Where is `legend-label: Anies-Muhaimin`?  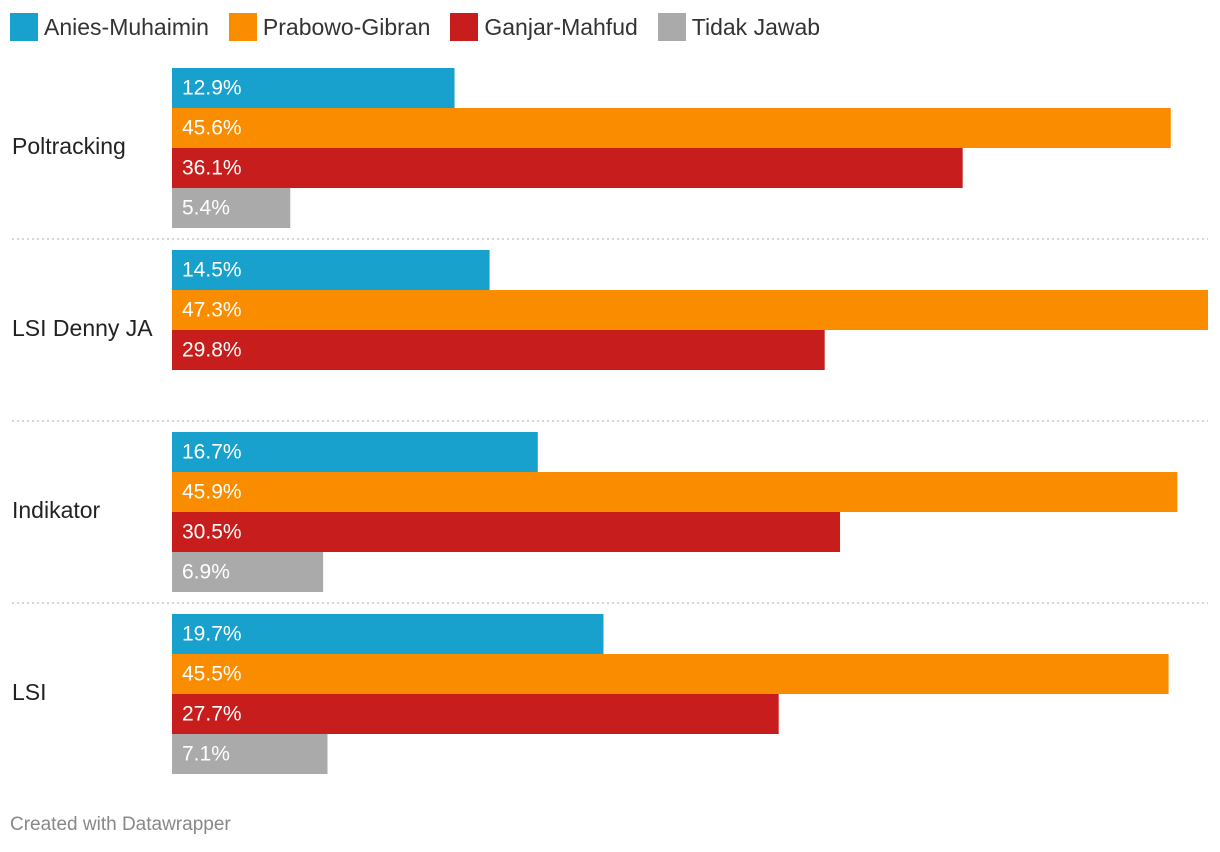 legend-label: Anies-Muhaimin is located at coordinates (126, 26).